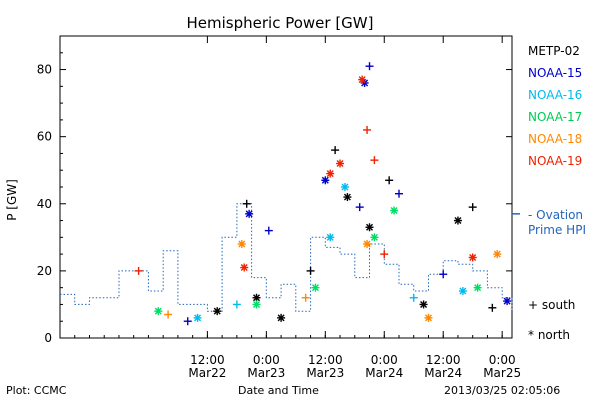 Image resolution: width=600 pixels, height=400 pixels. I want to click on marker-legend-south: + south, so click(552, 305).